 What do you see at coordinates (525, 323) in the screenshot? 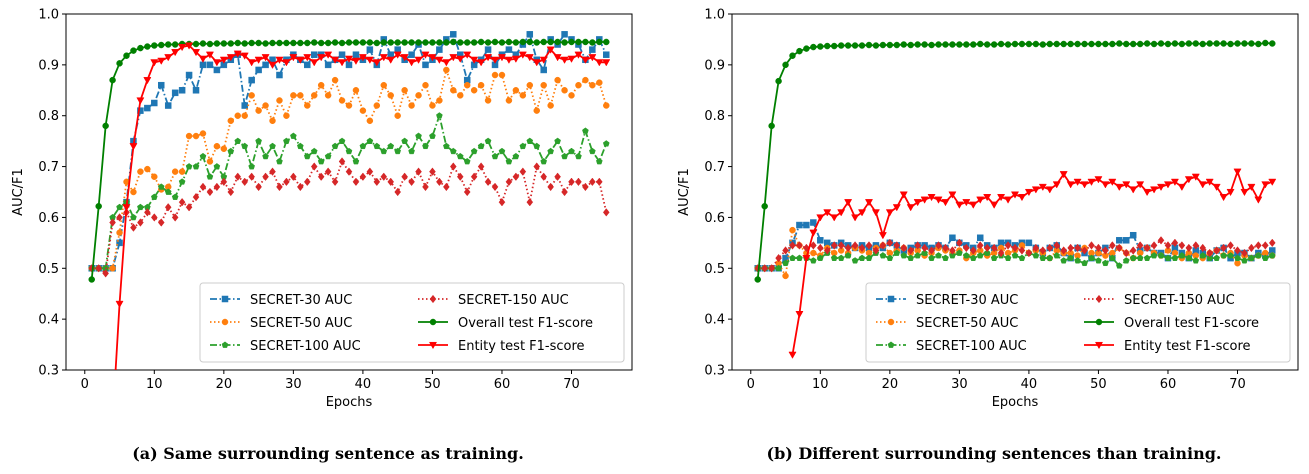
I see `legend-label: Overall test F1-score` at bounding box center [525, 323].